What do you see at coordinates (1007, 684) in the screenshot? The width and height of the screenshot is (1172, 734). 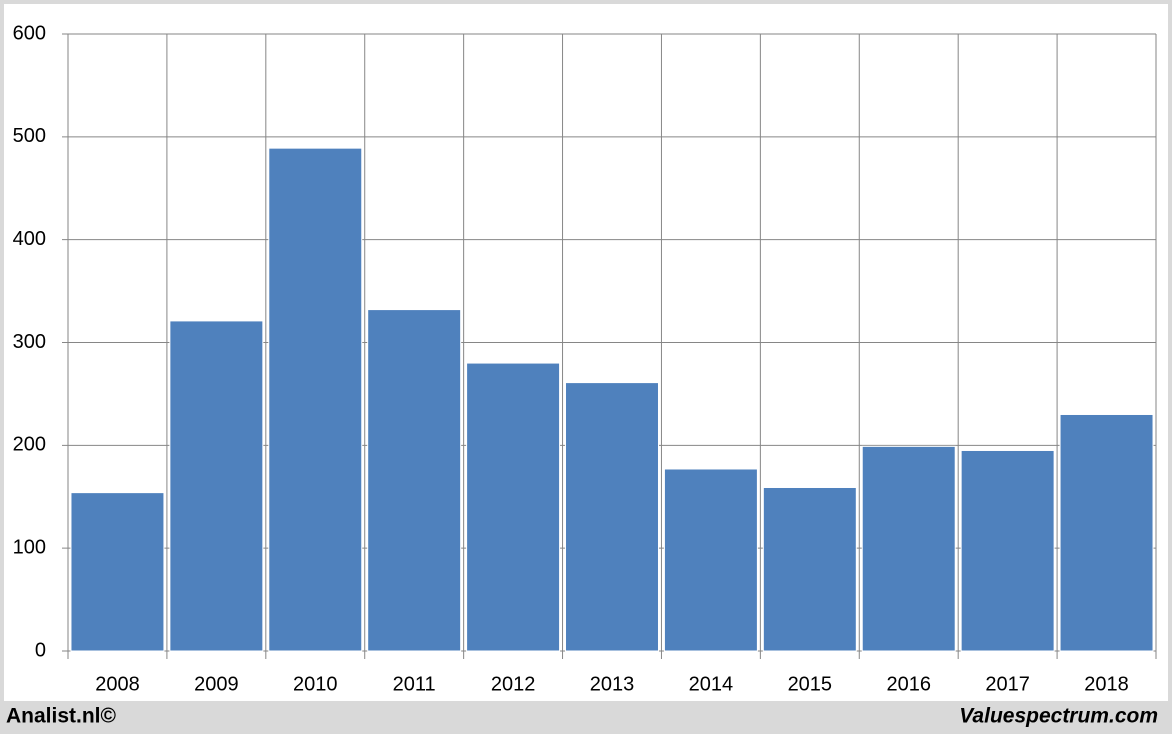 I see `x-tick-label: 2017` at bounding box center [1007, 684].